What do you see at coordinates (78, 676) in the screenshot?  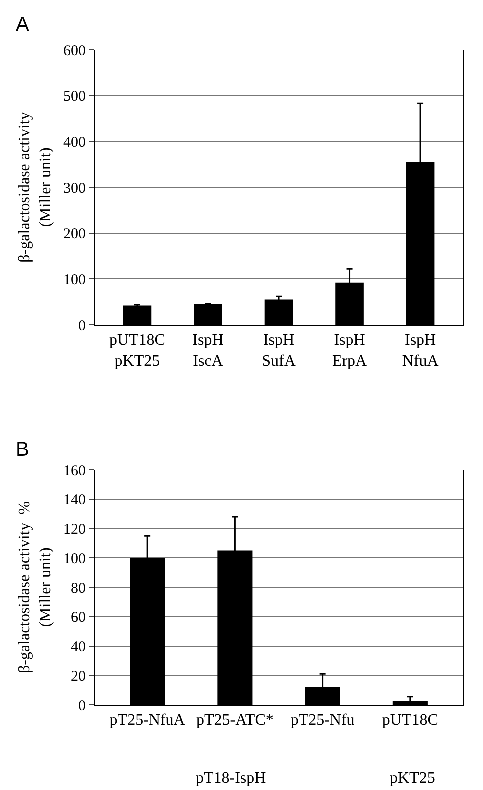 I see `y-tick-label: 20` at bounding box center [78, 676].